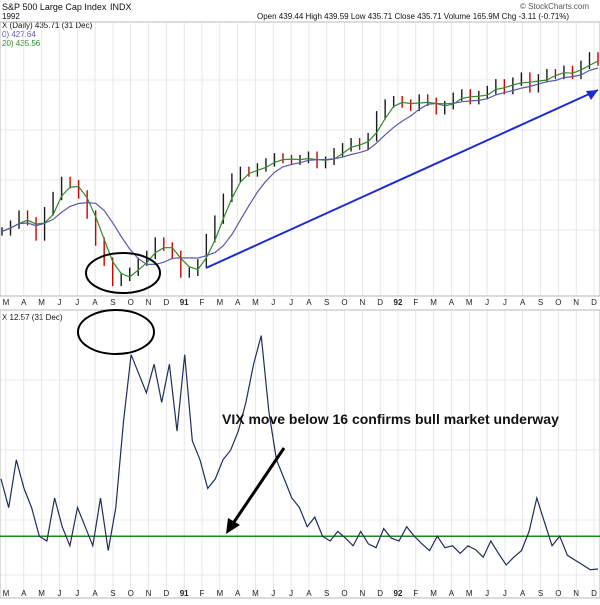 The height and width of the screenshot is (605, 600). I want to click on price-x-axis: M A M J J A S O N D 91 F M A M J J A S O N D 92 F M A M J J A S O N D, so click(300, 302).